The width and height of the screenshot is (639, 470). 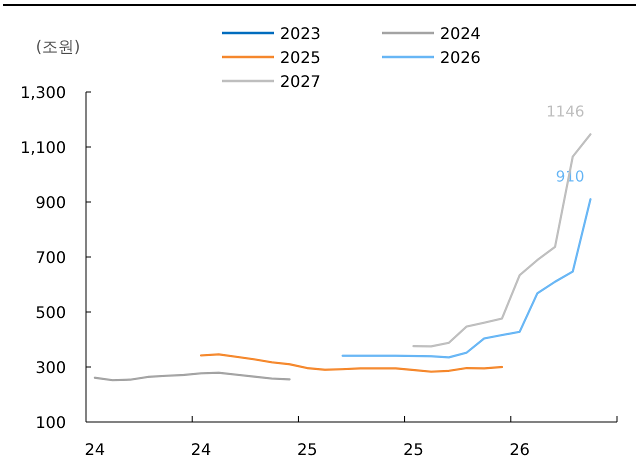 What do you see at coordinates (300, 33) in the screenshot?
I see `legend-label: 2023` at bounding box center [300, 33].